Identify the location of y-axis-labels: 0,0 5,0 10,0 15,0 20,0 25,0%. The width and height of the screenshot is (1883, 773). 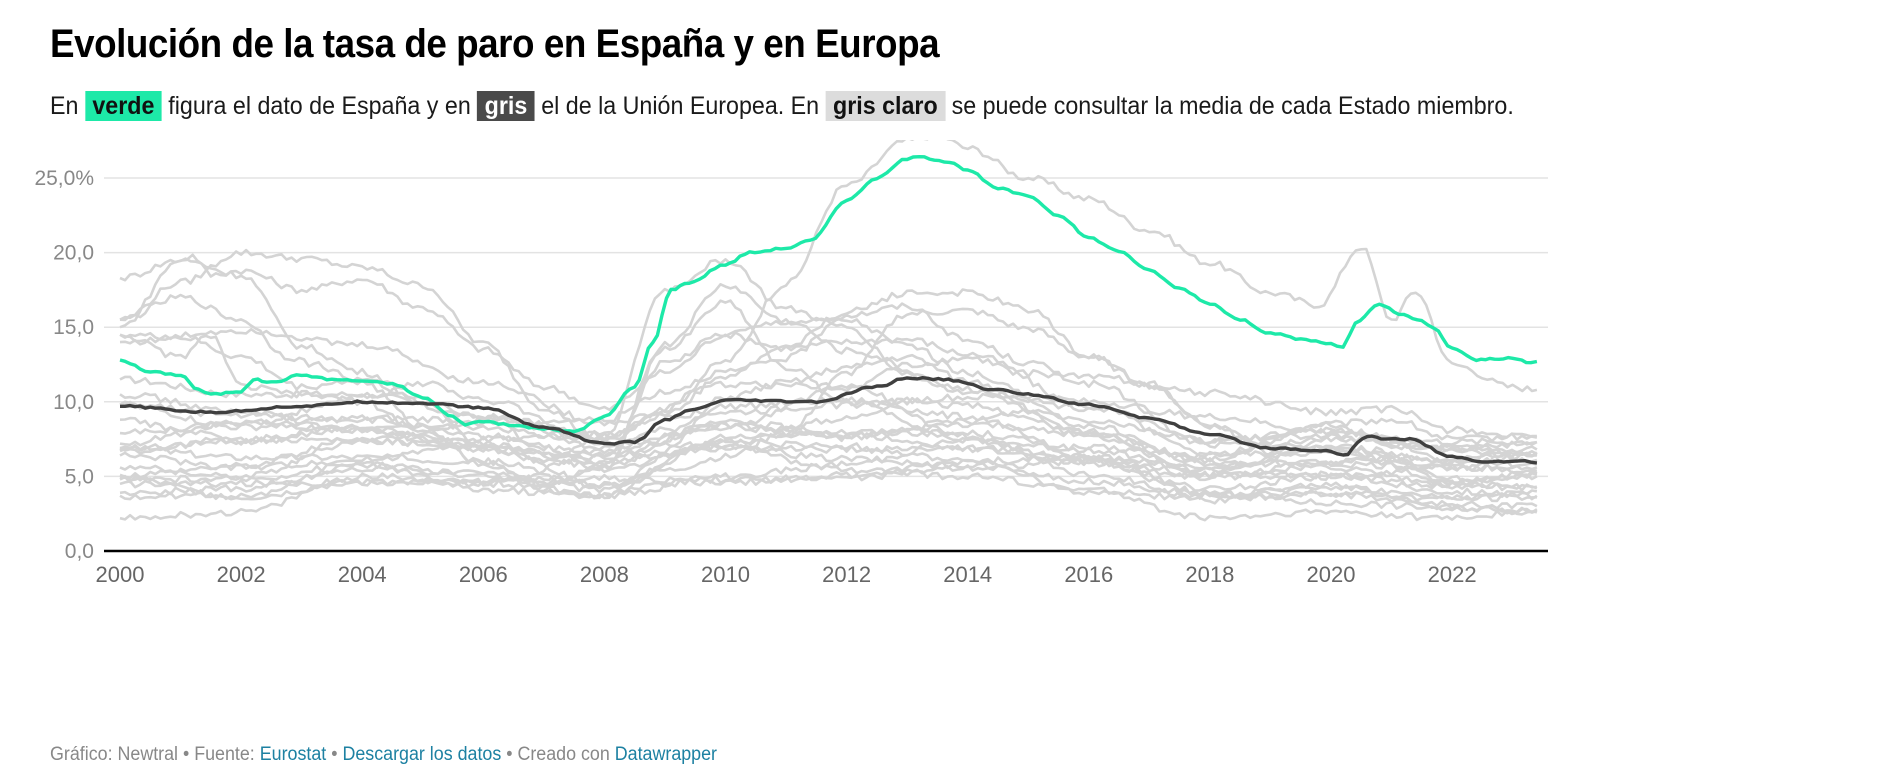
(64, 365).